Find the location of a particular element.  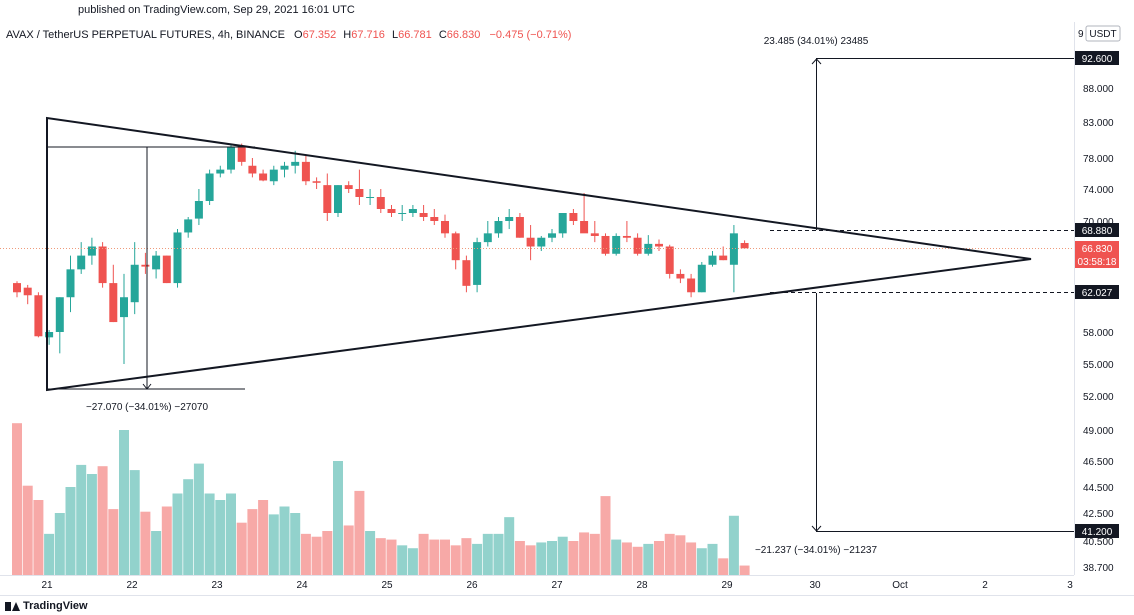

price-label-text: 62.027 is located at coordinates (1097, 293).